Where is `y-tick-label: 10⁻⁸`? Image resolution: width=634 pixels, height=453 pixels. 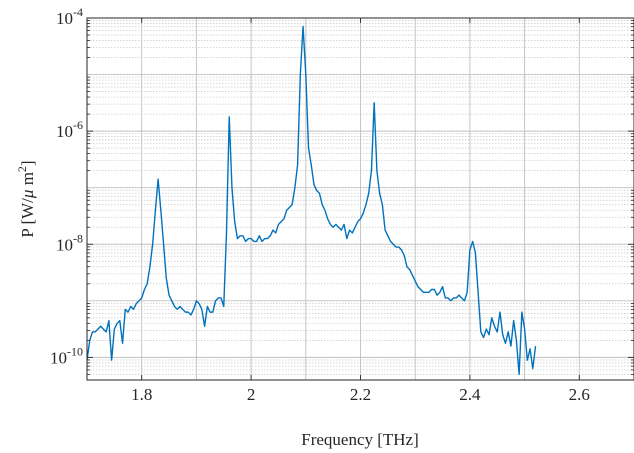 y-tick-label: 10⁻⁸ is located at coordinates (69, 242).